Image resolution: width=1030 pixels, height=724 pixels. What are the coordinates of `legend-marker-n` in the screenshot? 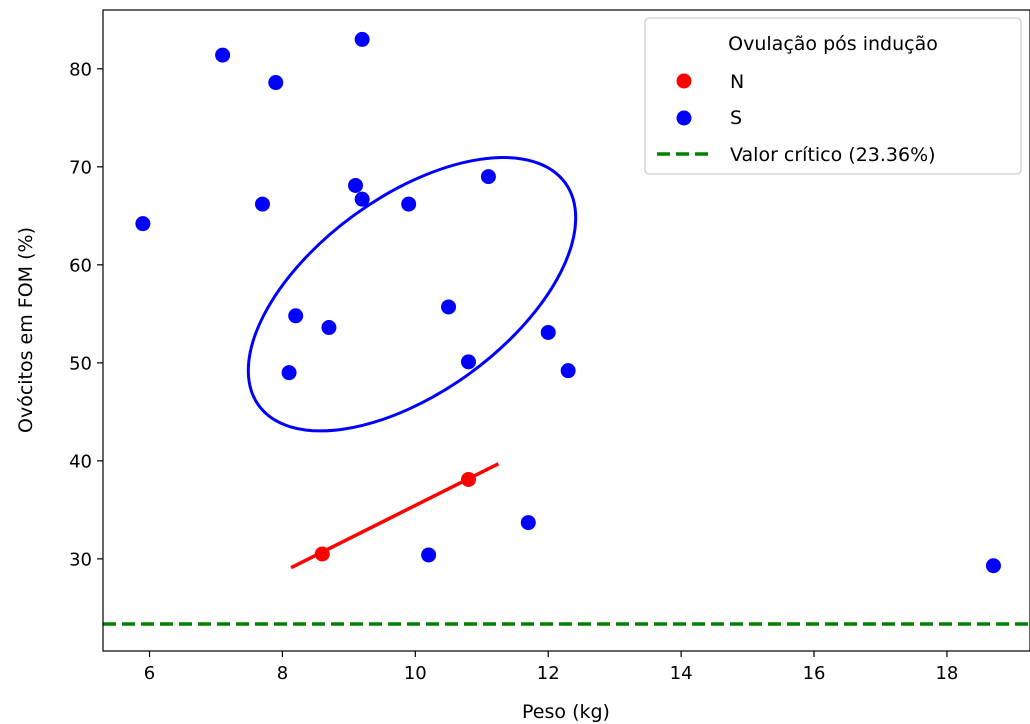 It's located at (684, 81).